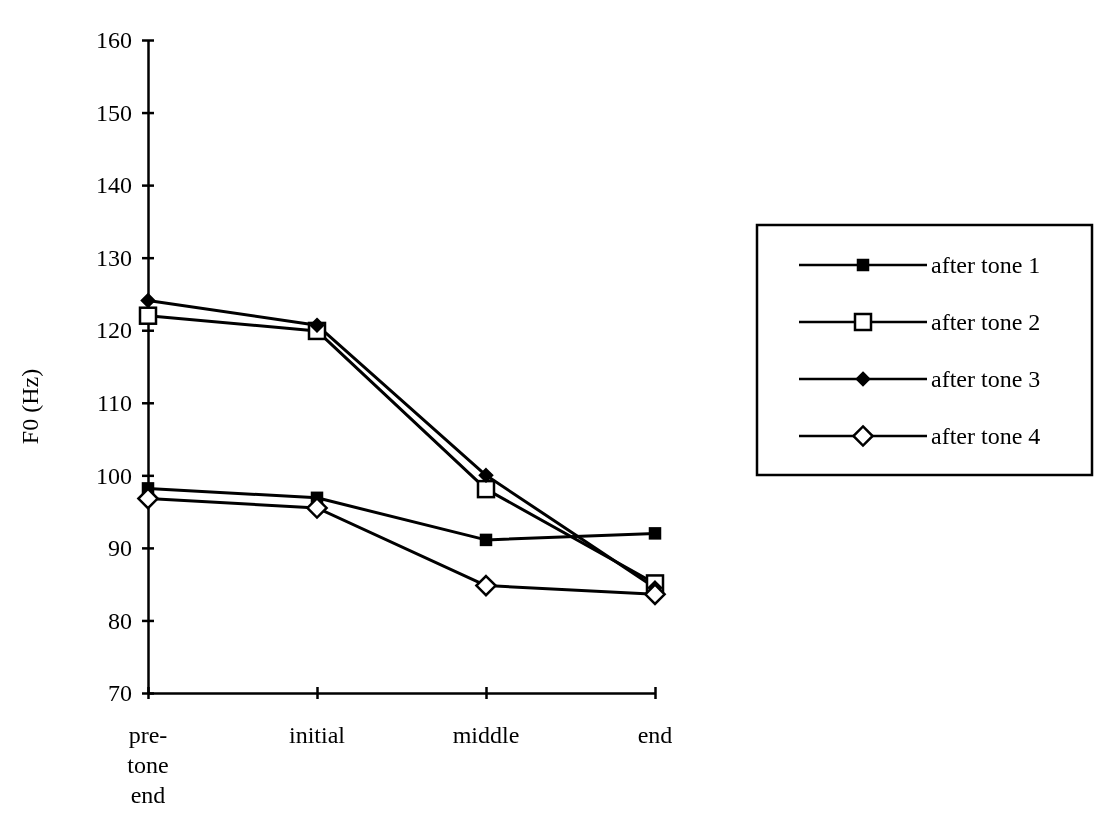 The width and height of the screenshot is (1094, 818). What do you see at coordinates (30, 406) in the screenshot?
I see `y-axis-title: F0 (Hz)` at bounding box center [30, 406].